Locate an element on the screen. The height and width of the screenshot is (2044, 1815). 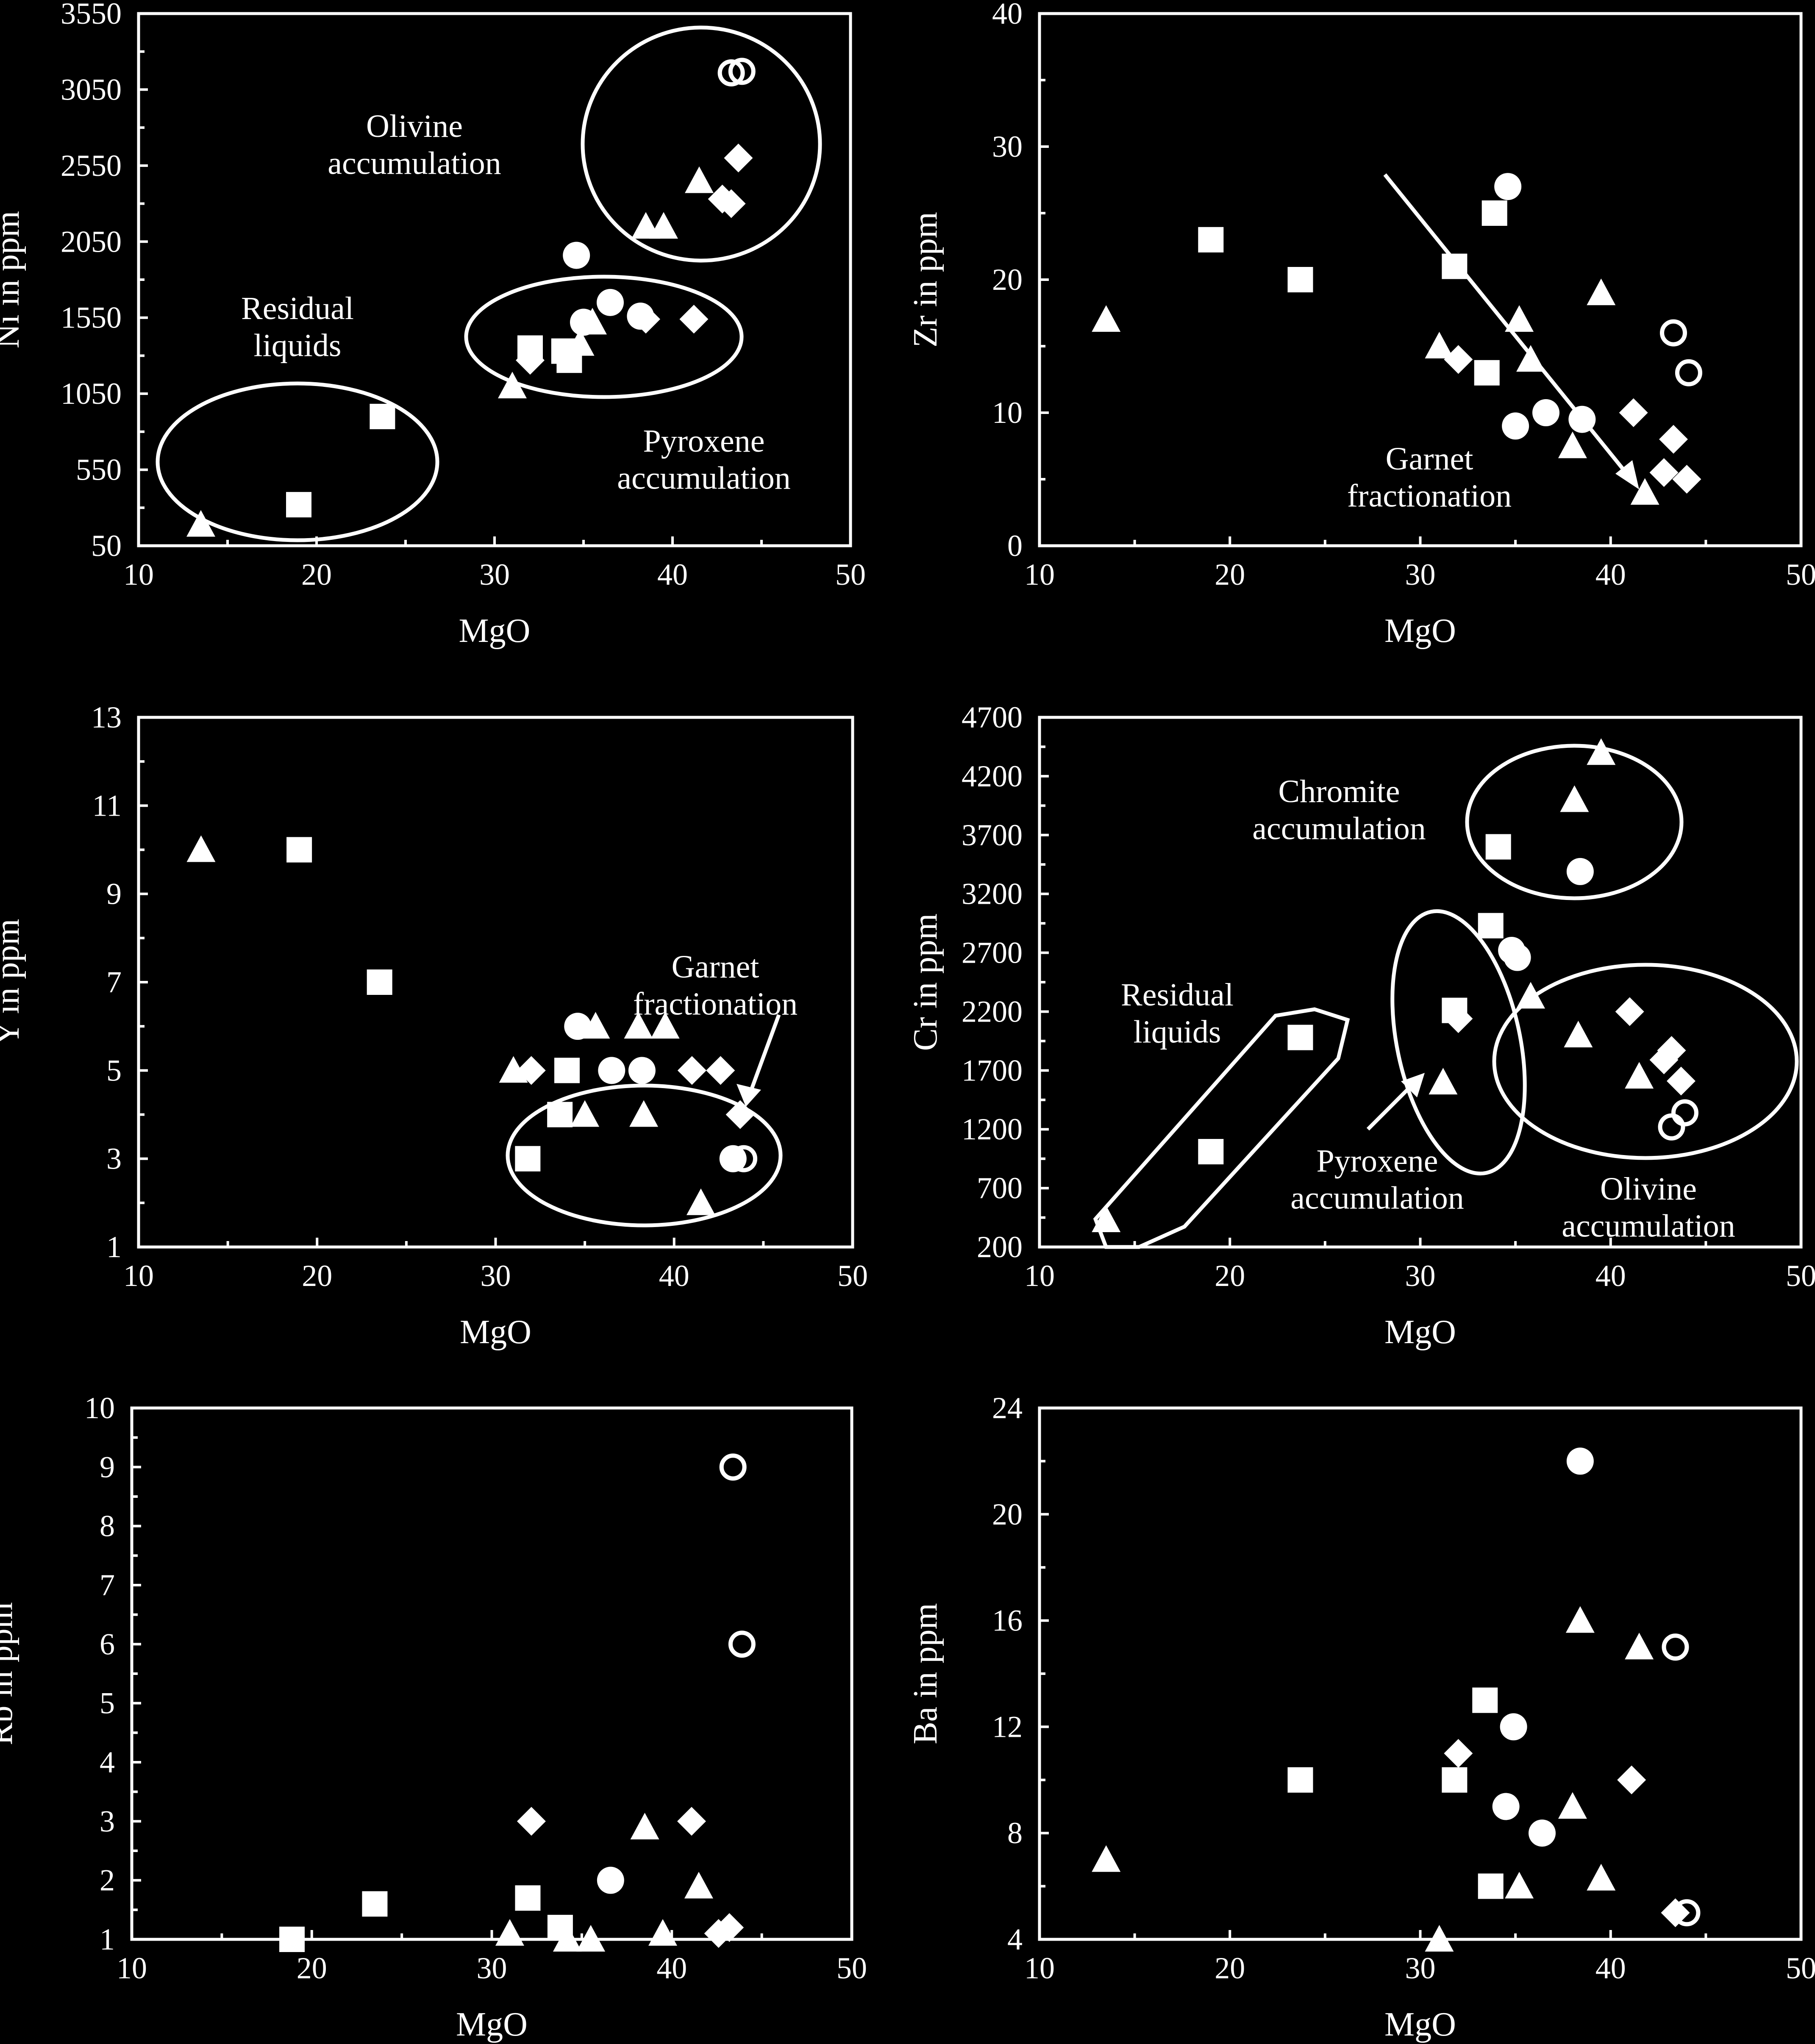
annotation-label: Garnet fractionation is located at coordinates (715, 985).